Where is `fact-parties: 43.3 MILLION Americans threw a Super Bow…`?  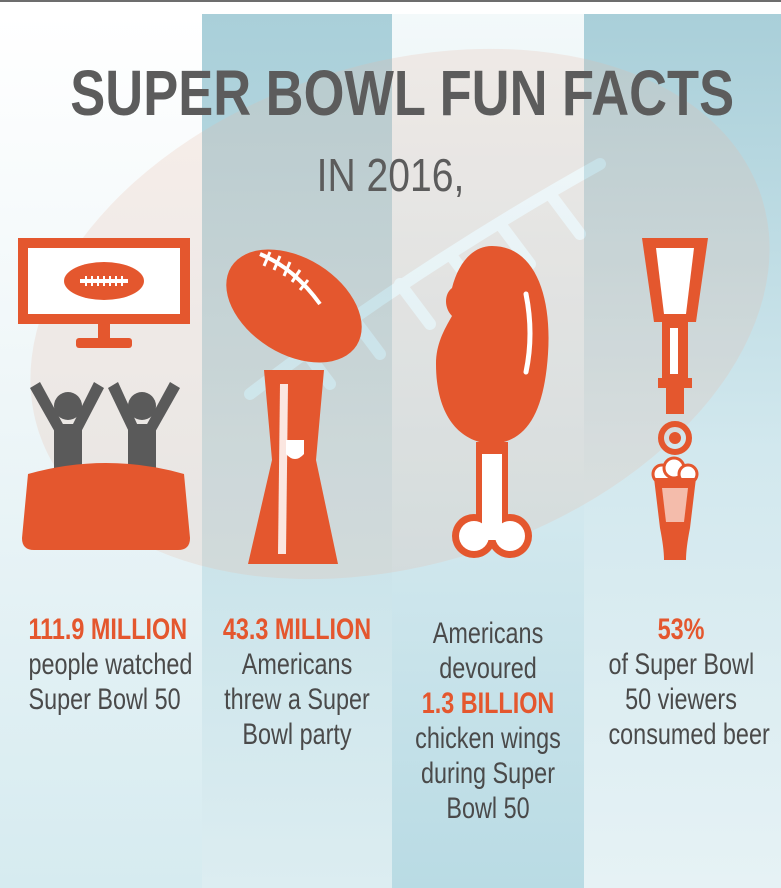 fact-parties: 43.3 MILLION Americans threw a Super Bow… is located at coordinates (297, 682).